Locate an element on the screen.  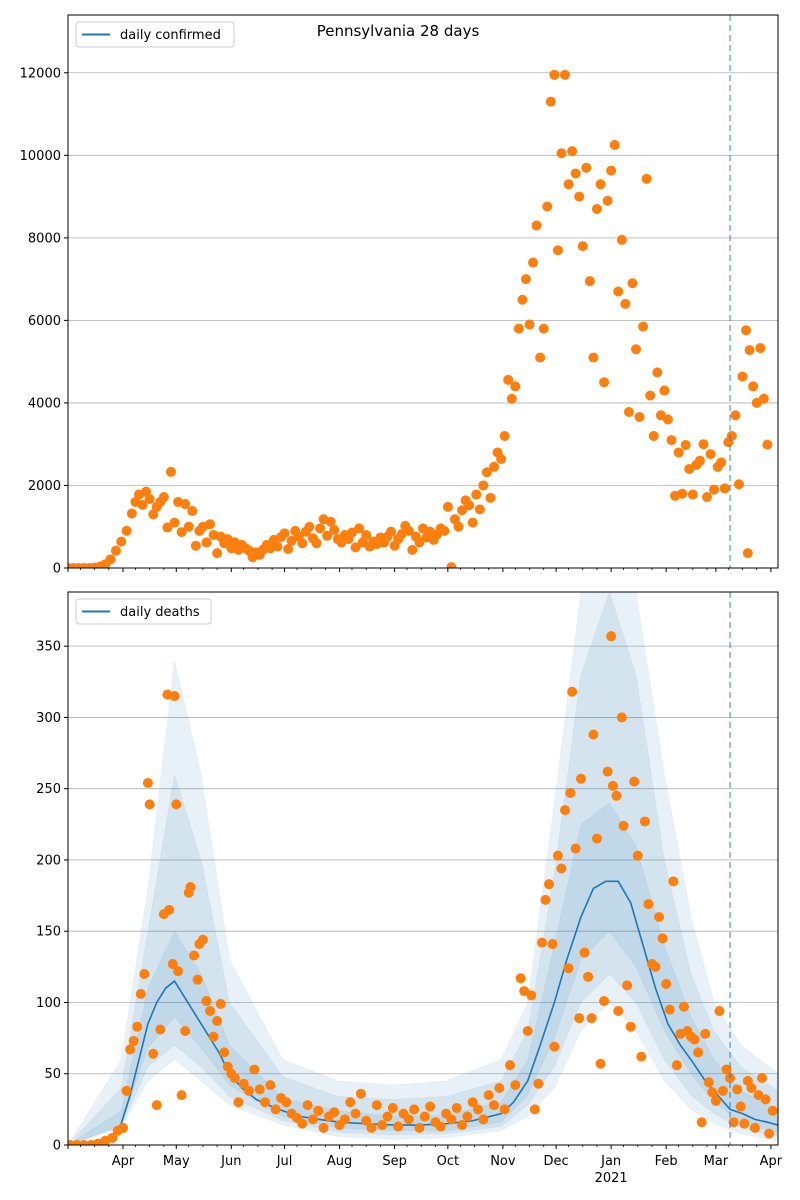
y-tick-label: 2000 is located at coordinates (44, 486).